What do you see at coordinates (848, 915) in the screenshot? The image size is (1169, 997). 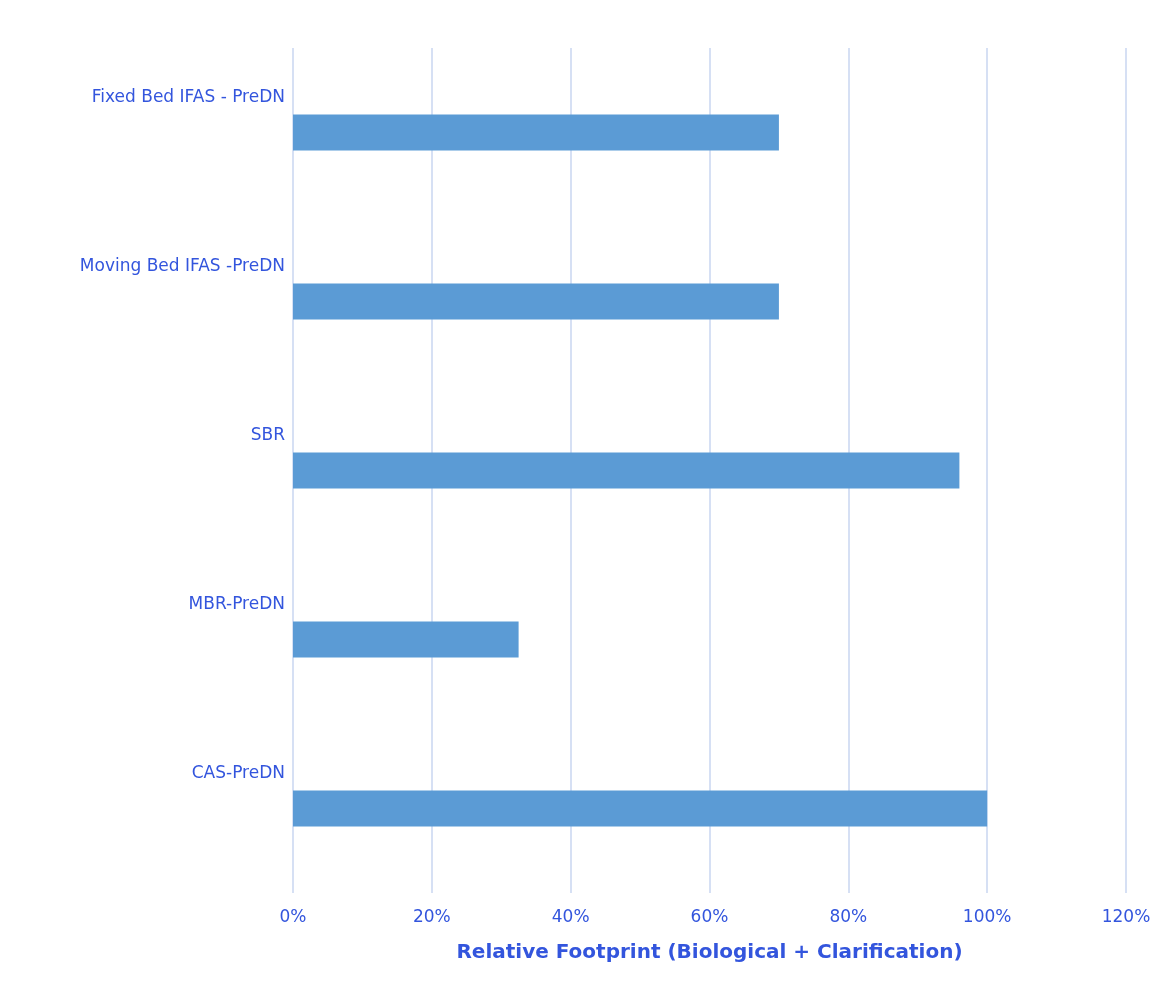 I see `x-tick-label: 80%` at bounding box center [848, 915].